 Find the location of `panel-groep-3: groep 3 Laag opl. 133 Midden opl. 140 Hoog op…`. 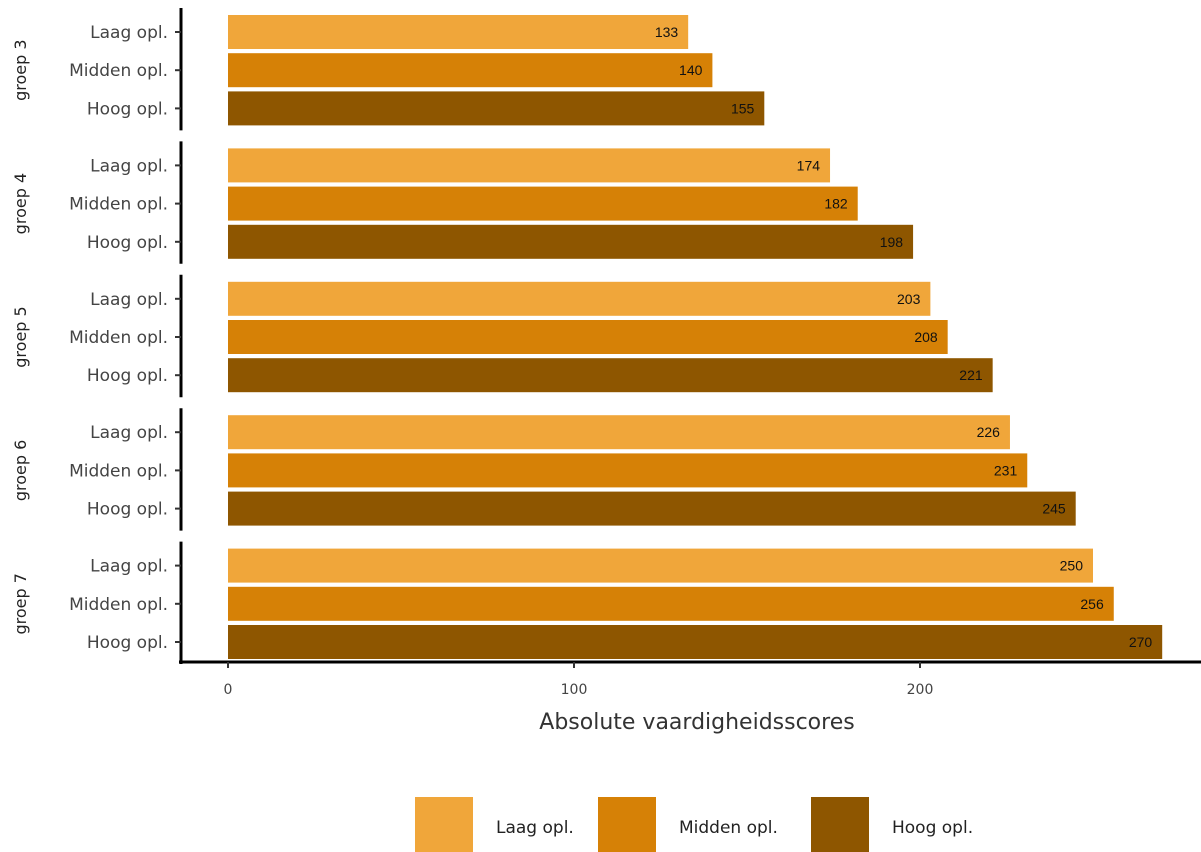

panel-groep-3: groep 3 Laag opl. 133 Midden opl. 140 Hoog op… is located at coordinates (388, 69).